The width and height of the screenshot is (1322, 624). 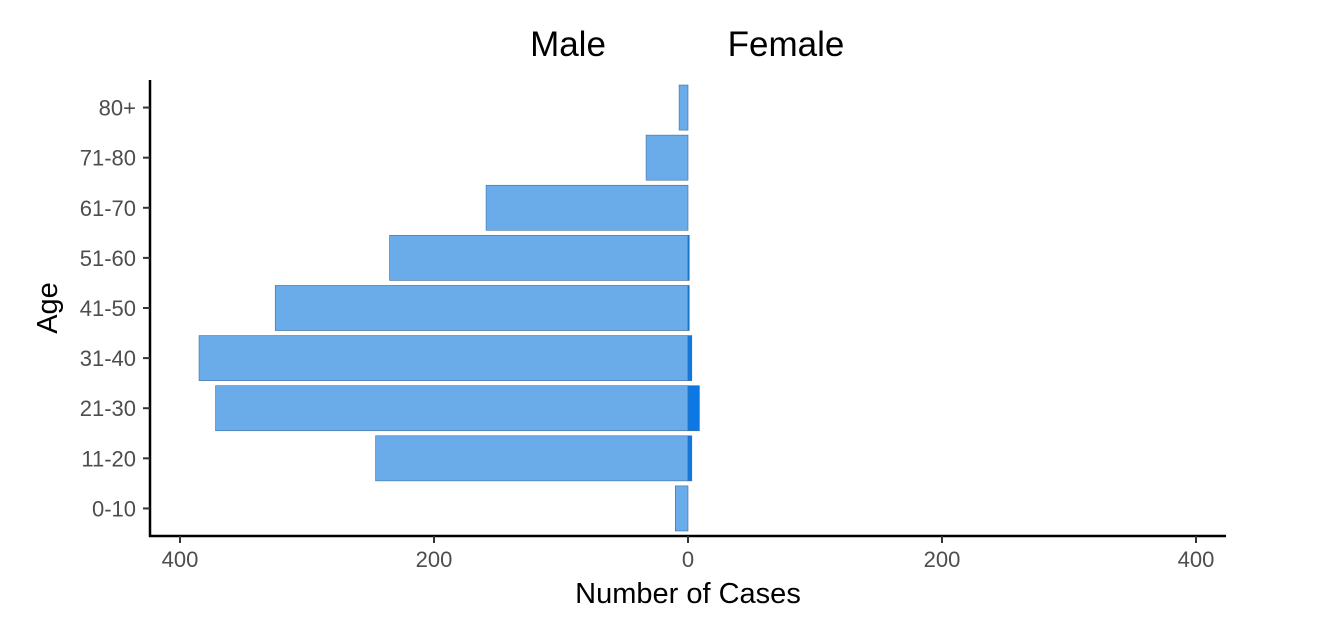 What do you see at coordinates (108, 358) in the screenshot?
I see `y-tick-label: 31-40` at bounding box center [108, 358].